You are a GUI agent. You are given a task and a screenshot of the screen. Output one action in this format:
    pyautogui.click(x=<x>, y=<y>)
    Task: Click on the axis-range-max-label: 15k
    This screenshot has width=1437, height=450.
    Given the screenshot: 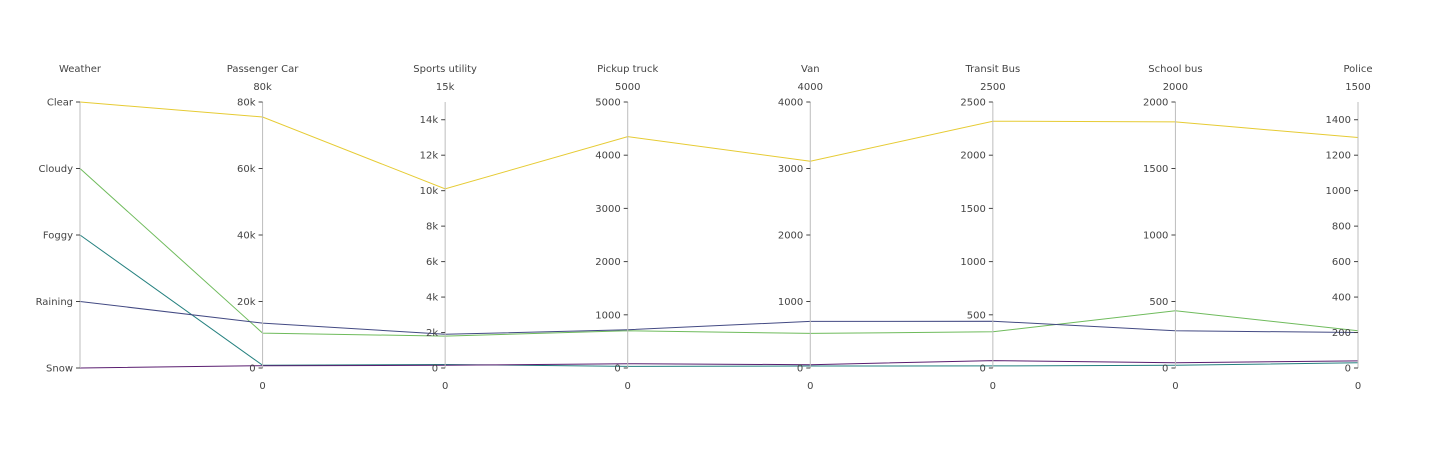 What is the action you would take?
    pyautogui.click(x=445, y=87)
    